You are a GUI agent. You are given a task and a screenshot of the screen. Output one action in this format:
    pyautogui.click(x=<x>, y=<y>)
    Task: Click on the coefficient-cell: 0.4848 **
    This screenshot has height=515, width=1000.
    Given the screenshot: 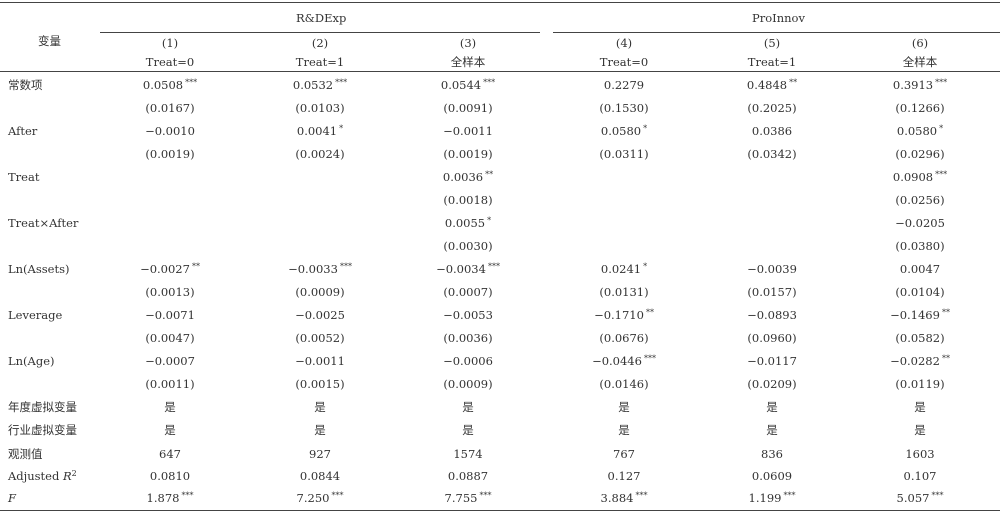 What is the action you would take?
    pyautogui.click(x=772, y=85)
    